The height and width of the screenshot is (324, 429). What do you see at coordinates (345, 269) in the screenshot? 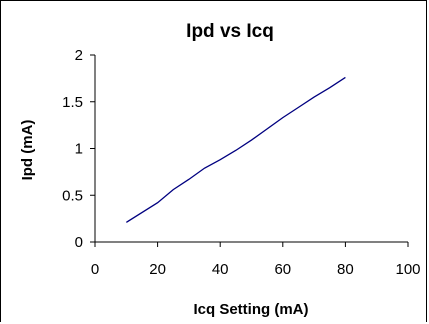
I see `x-tick-label: 80` at bounding box center [345, 269].